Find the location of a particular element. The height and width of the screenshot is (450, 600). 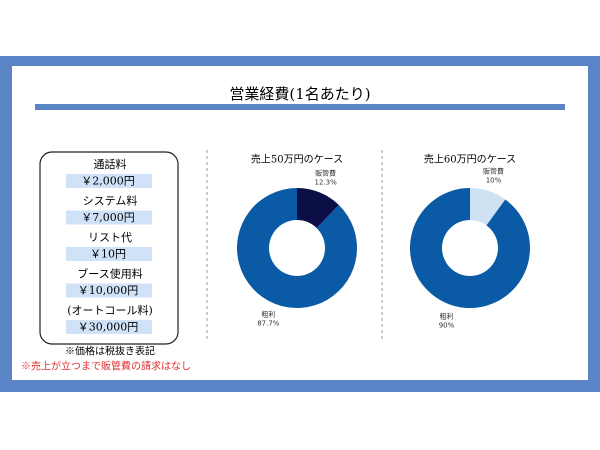

slice-value: 10% is located at coordinates (494, 181).